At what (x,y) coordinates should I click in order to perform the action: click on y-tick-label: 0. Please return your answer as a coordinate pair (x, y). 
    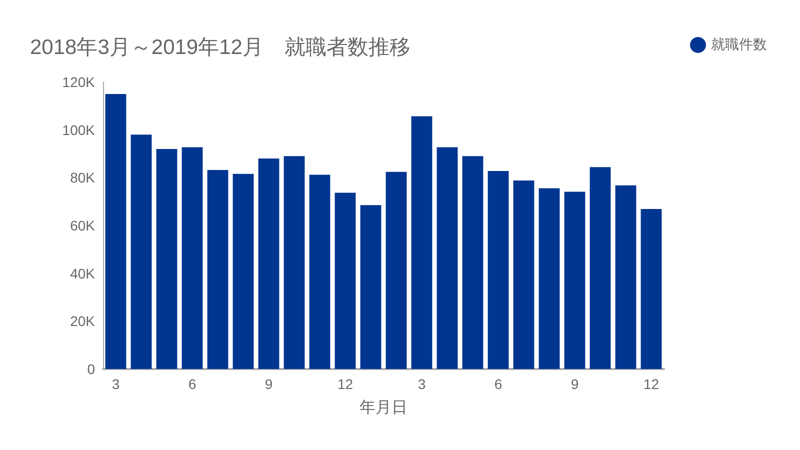
    Looking at the image, I should click on (91, 369).